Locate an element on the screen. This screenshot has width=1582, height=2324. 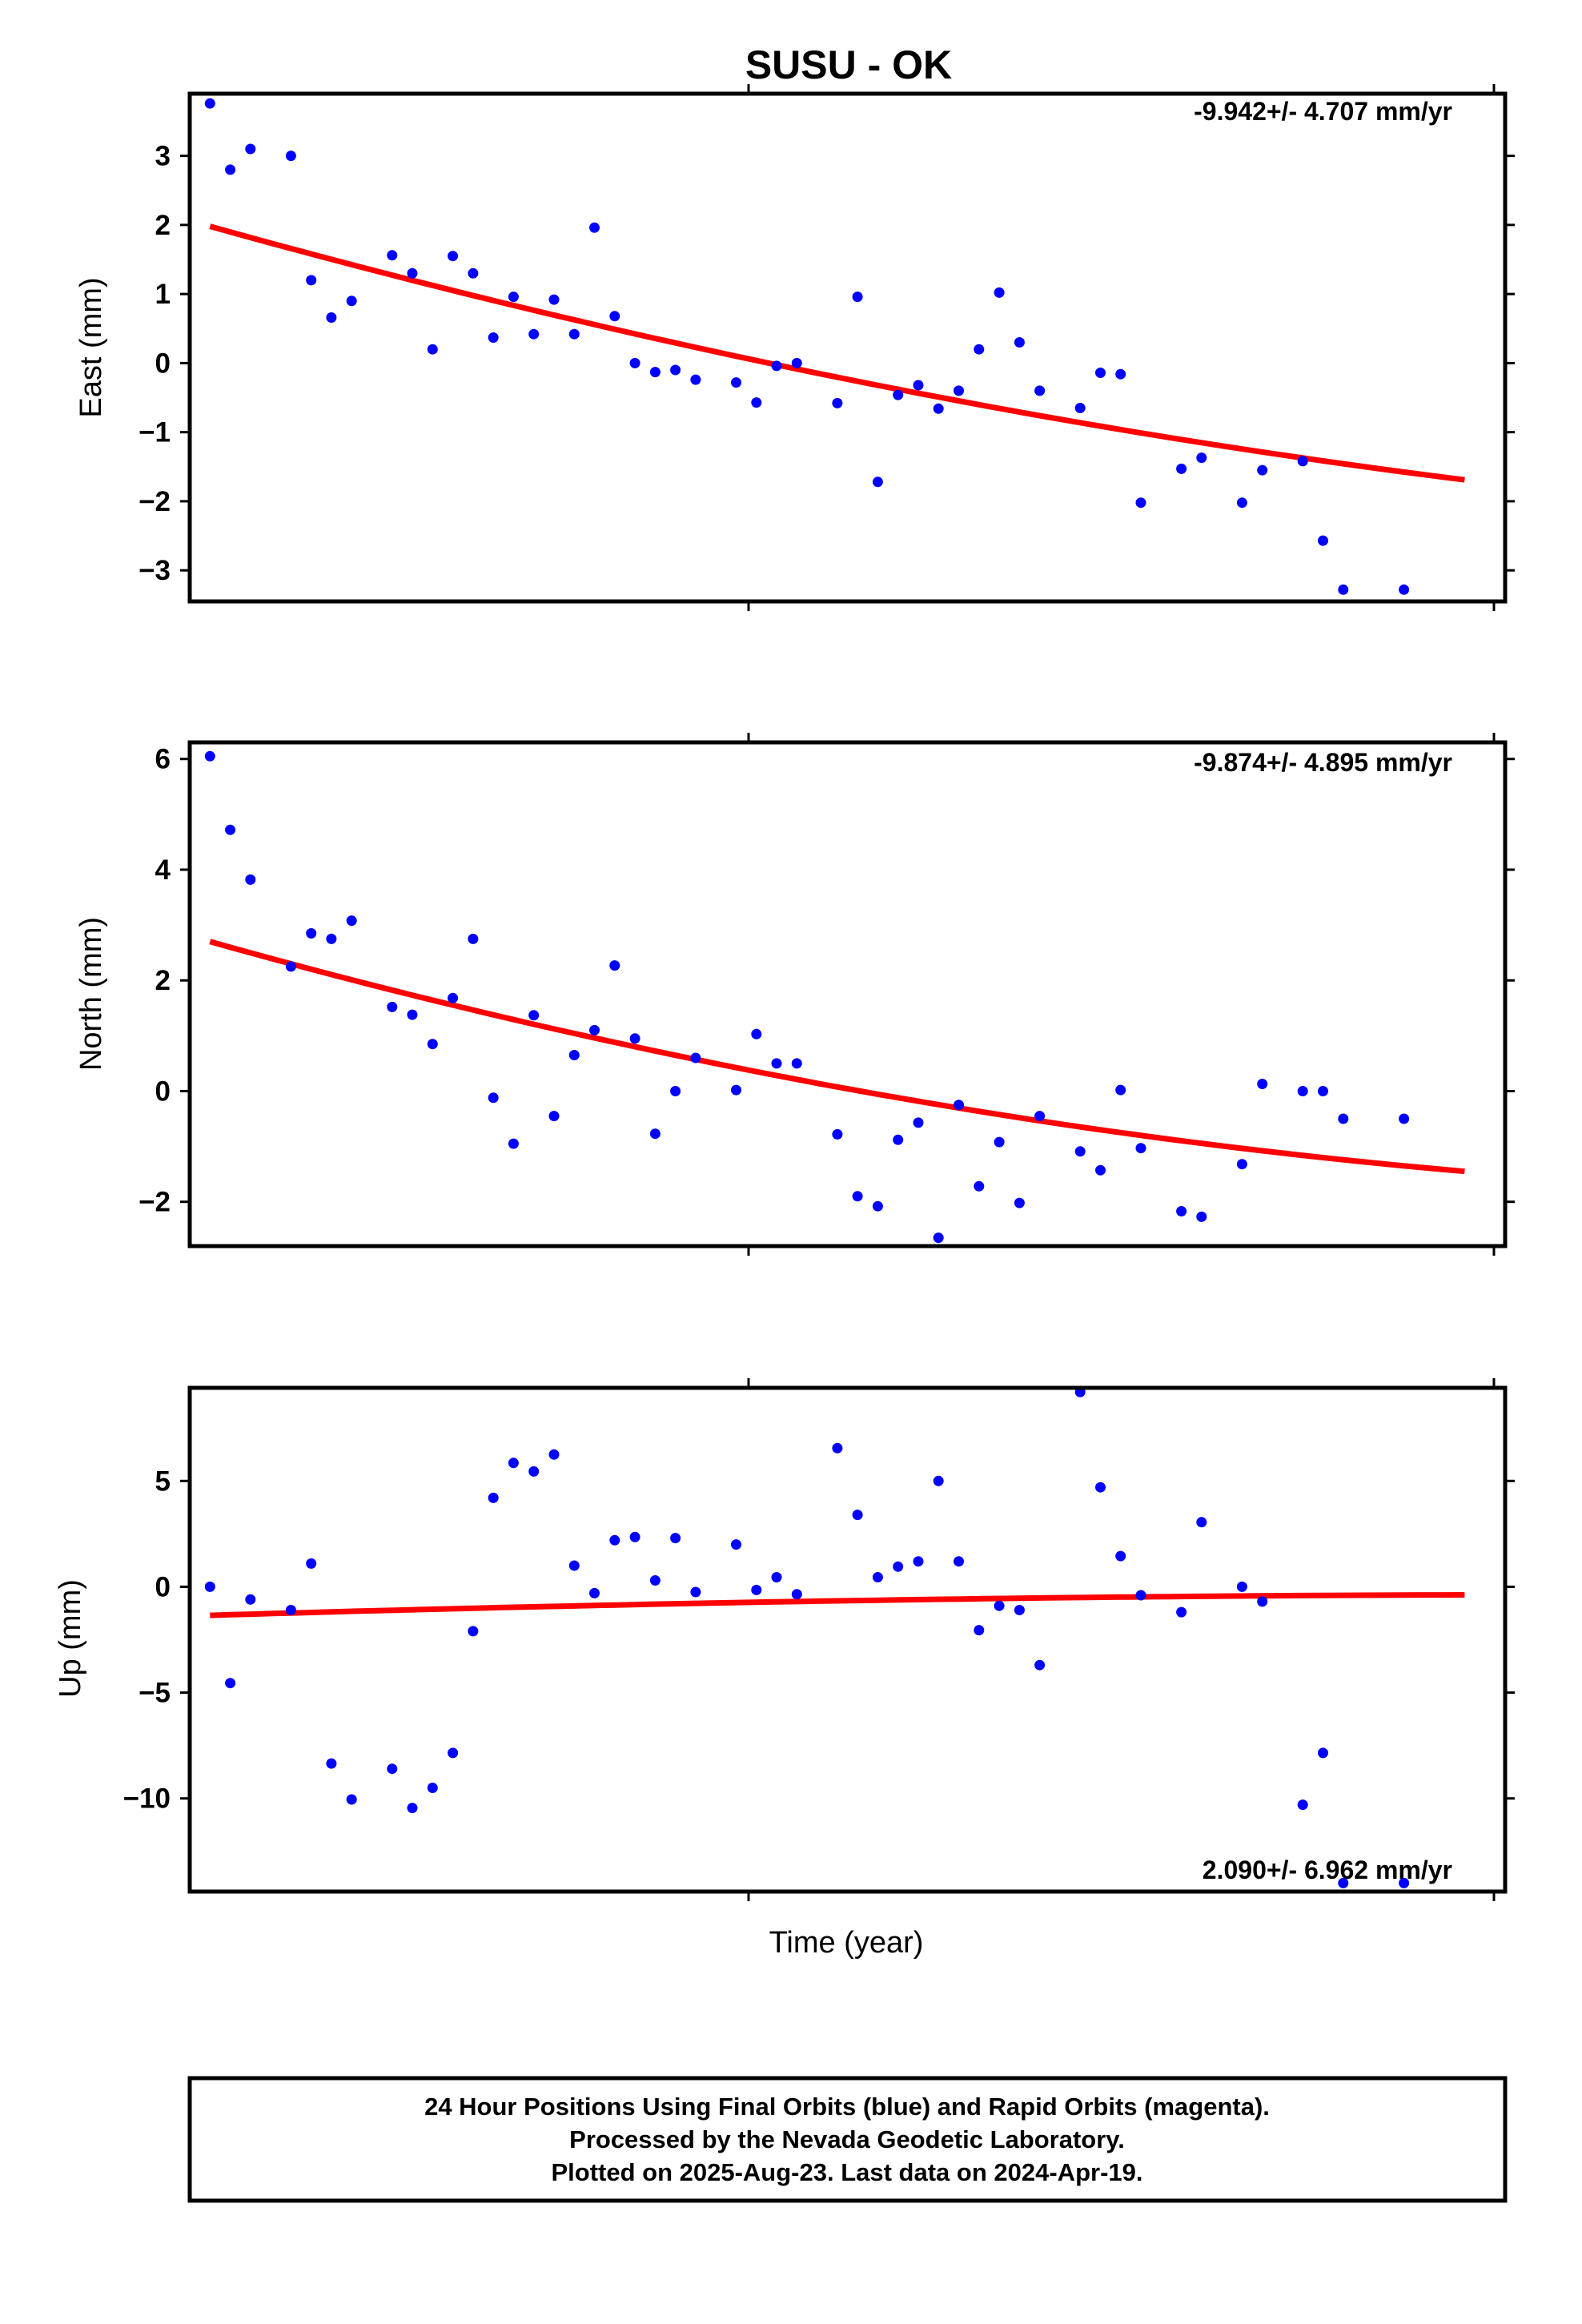
east-rate-label: -9.942+/- 4.707 mm/yr is located at coordinates (1323, 111).